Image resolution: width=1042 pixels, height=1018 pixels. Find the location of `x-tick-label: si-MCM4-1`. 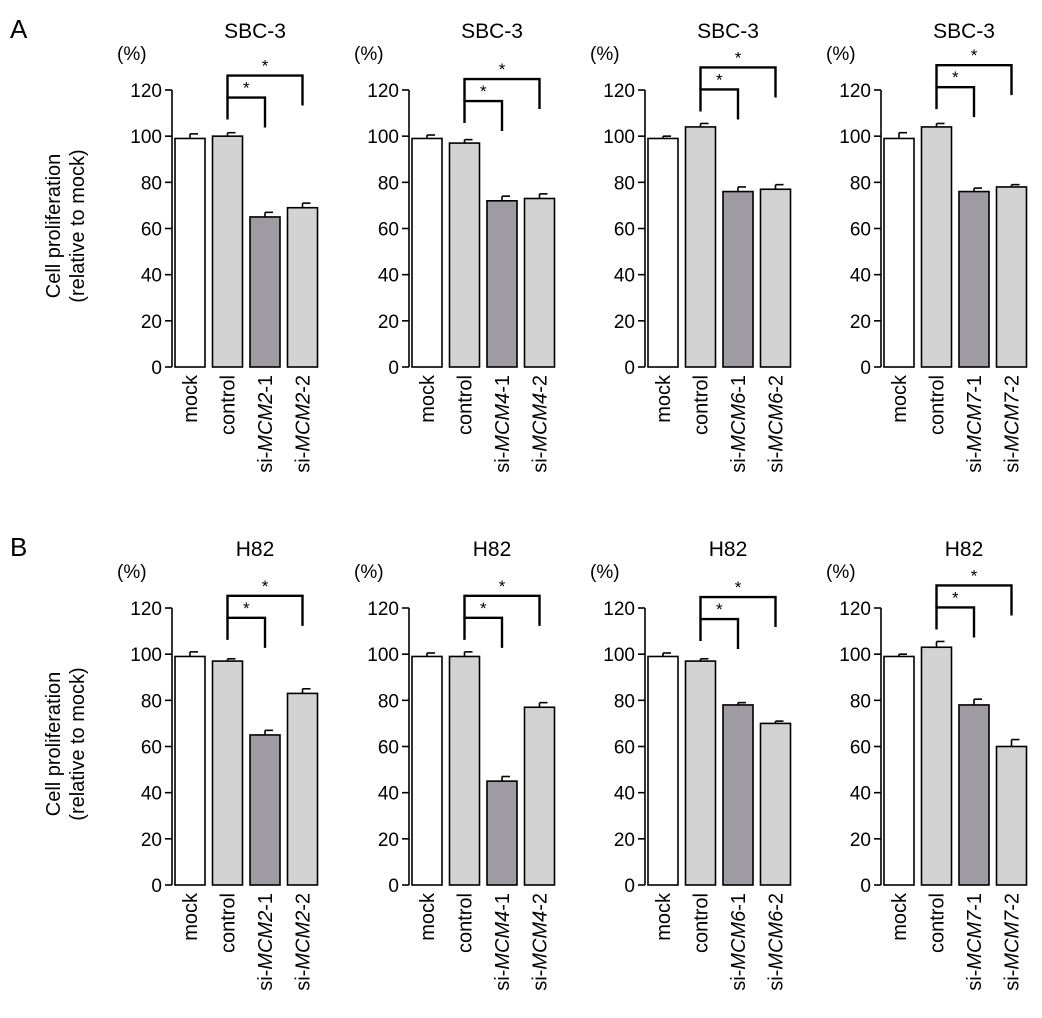

x-tick-label: si-MCM4-1 is located at coordinates (503, 942).